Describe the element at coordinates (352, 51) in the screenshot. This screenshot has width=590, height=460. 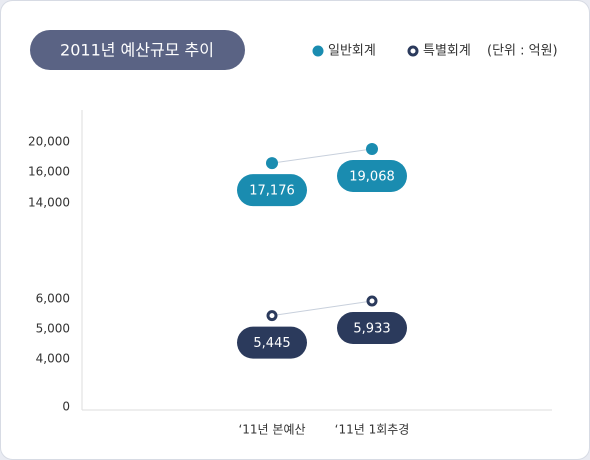
I see `legend-label: 일반회계` at that location.